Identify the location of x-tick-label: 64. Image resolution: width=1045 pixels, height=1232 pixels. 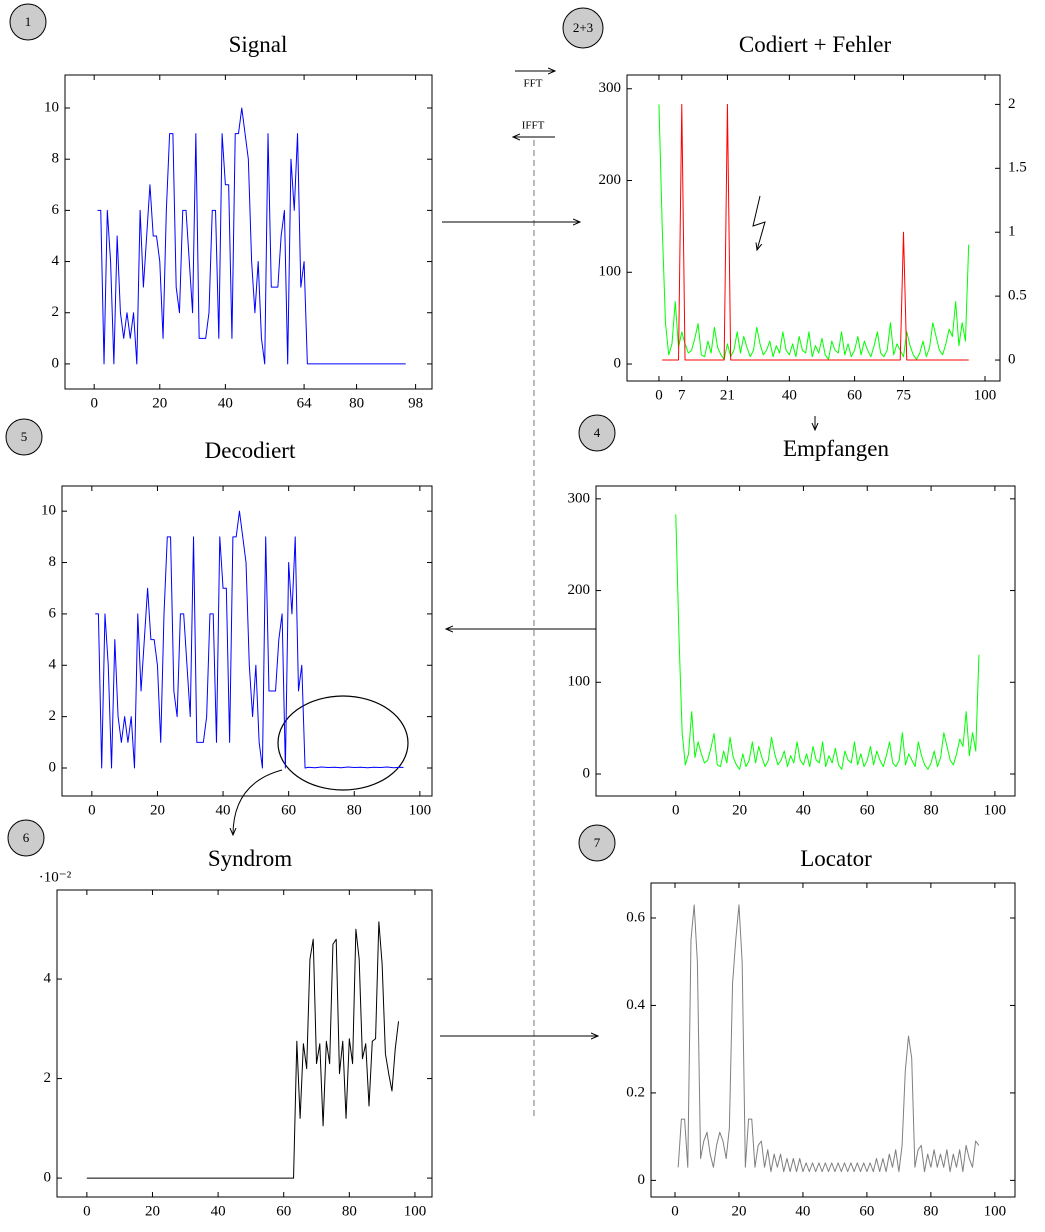
(305, 403).